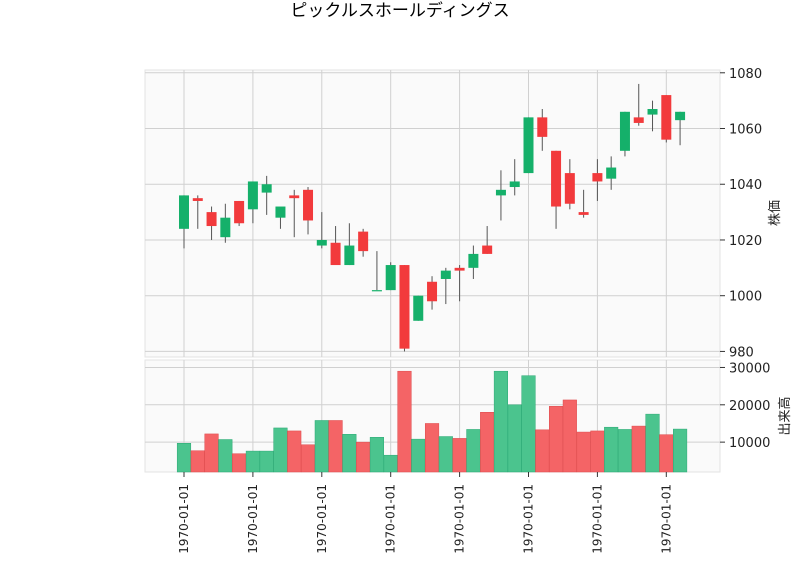 This screenshot has width=800, height=575. What do you see at coordinates (741, 213) in the screenshot?
I see `price-y-ticks: 980 1000 1020 1040 1060 1080` at bounding box center [741, 213].